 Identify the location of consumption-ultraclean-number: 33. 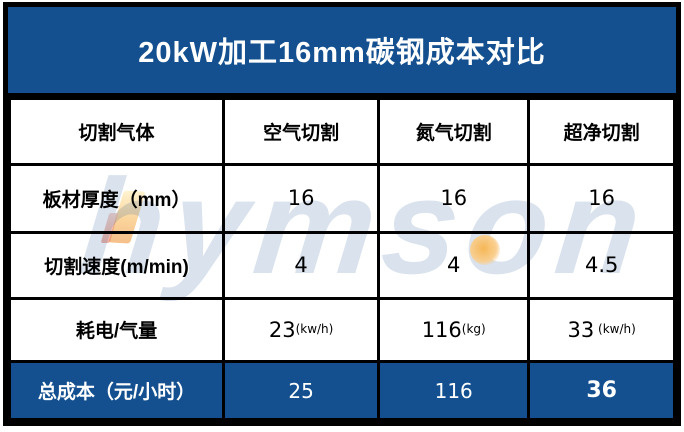
(581, 329).